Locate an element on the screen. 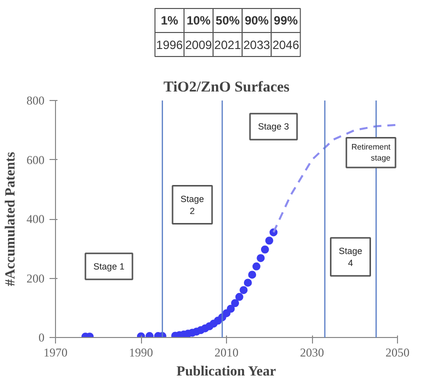  x-tick-label: 1970 is located at coordinates (56, 353).